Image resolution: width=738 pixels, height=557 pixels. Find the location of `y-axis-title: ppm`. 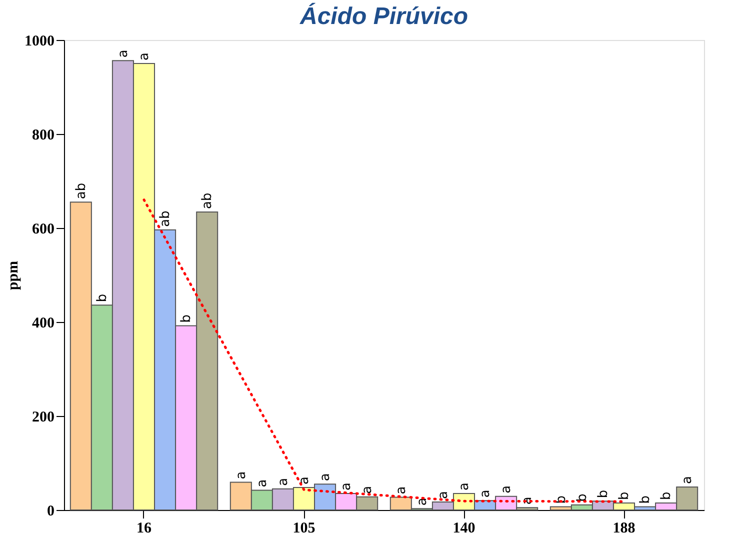

y-axis-title: ppm is located at coordinates (14, 275).